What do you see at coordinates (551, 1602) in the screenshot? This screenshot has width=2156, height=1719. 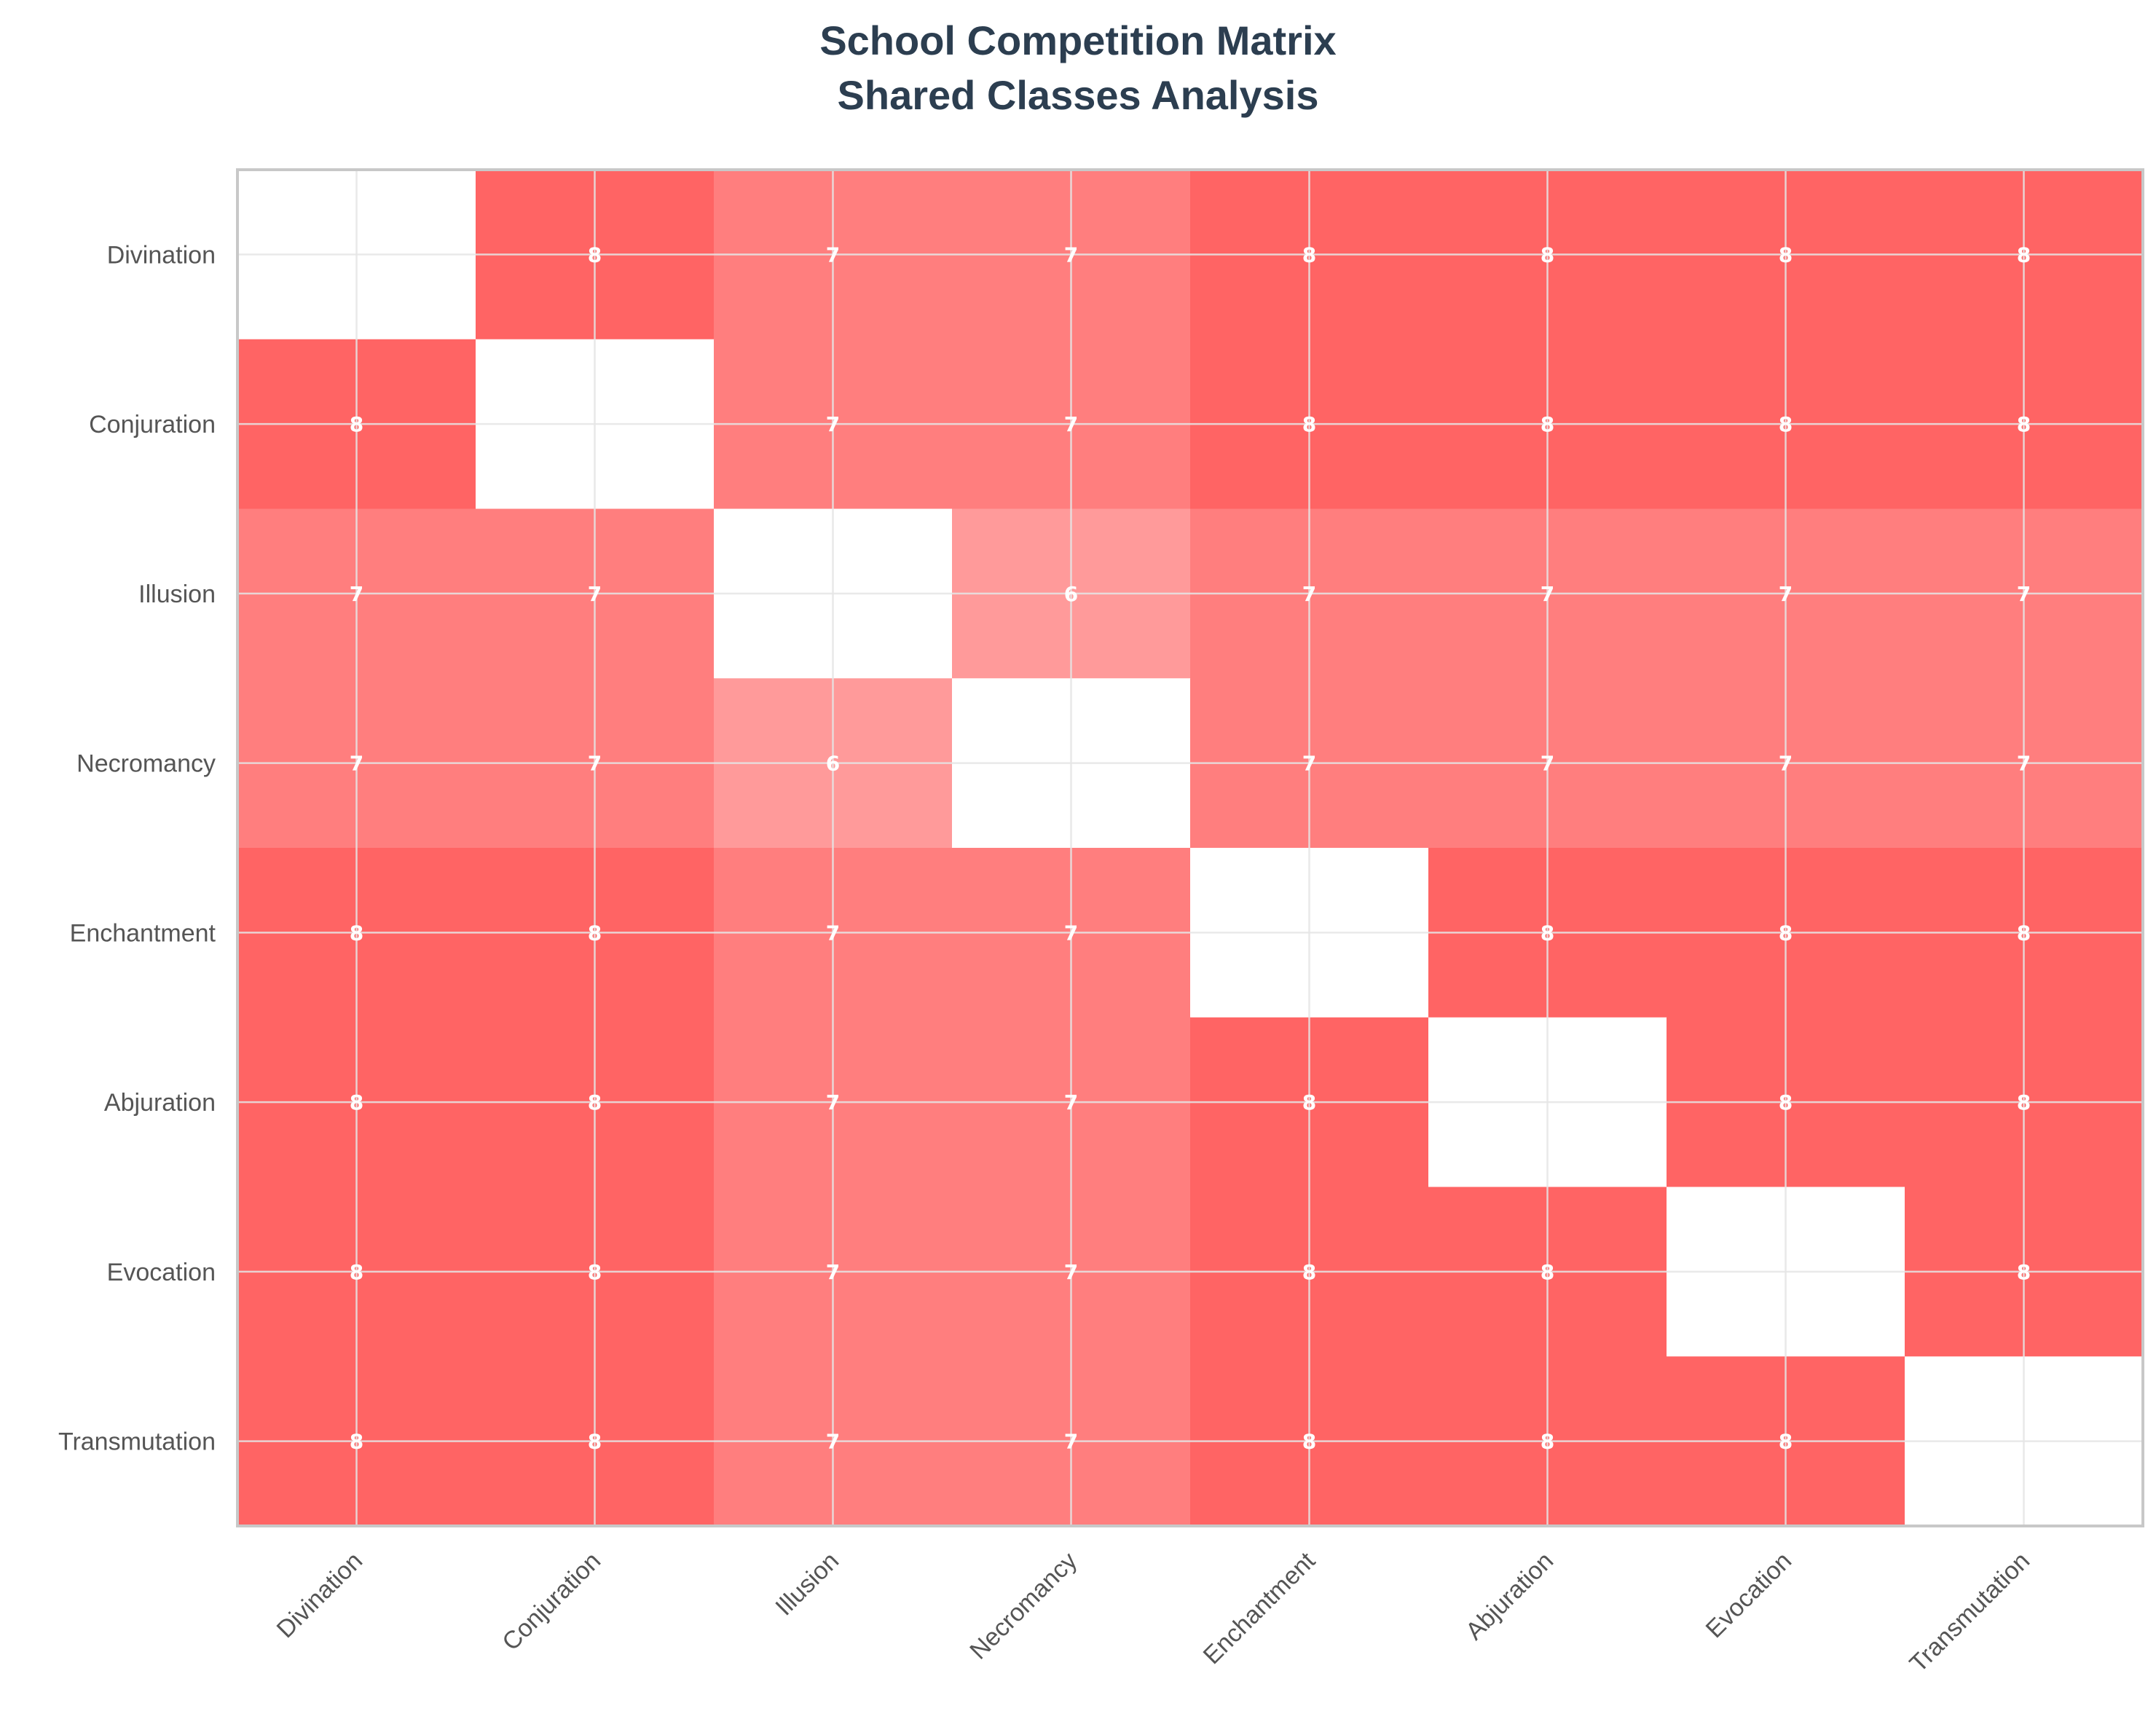 I see `x-tick-label: Conjuration` at bounding box center [551, 1602].